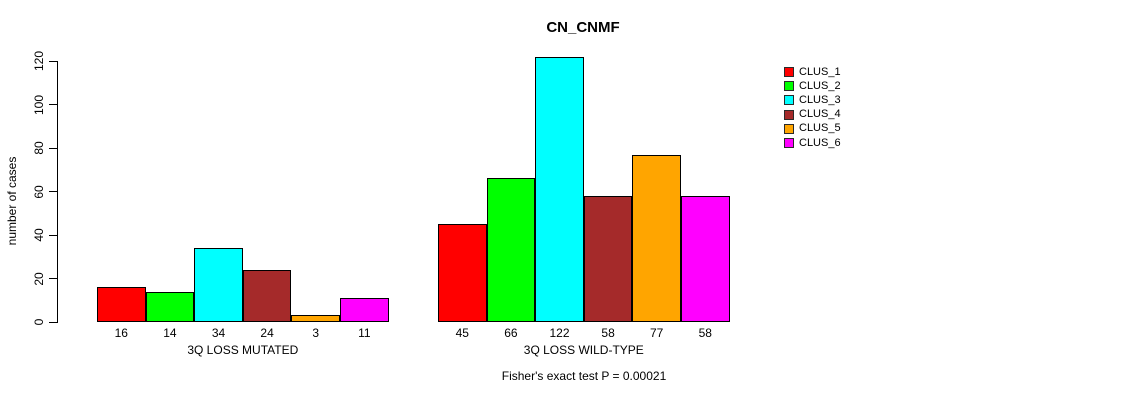  Describe the element at coordinates (657, 333) in the screenshot. I see `bar-value-label: 77` at that location.